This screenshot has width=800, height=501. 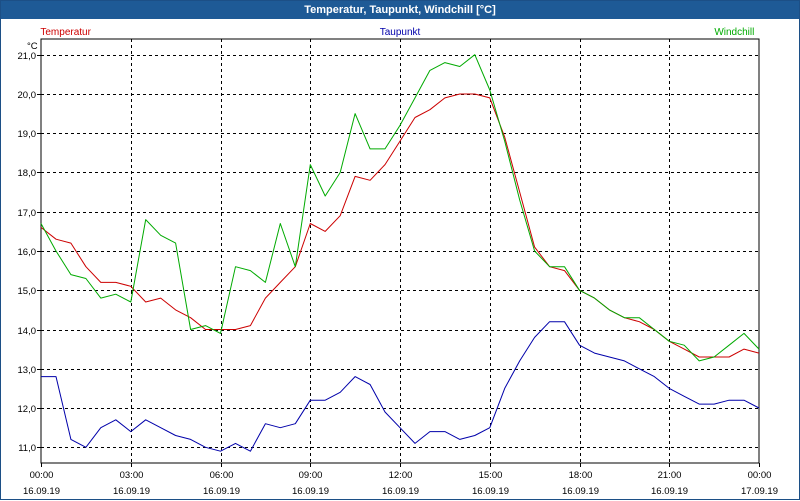 What do you see at coordinates (670, 475) in the screenshot?
I see `x-tick-time-label: 21:00` at bounding box center [670, 475].